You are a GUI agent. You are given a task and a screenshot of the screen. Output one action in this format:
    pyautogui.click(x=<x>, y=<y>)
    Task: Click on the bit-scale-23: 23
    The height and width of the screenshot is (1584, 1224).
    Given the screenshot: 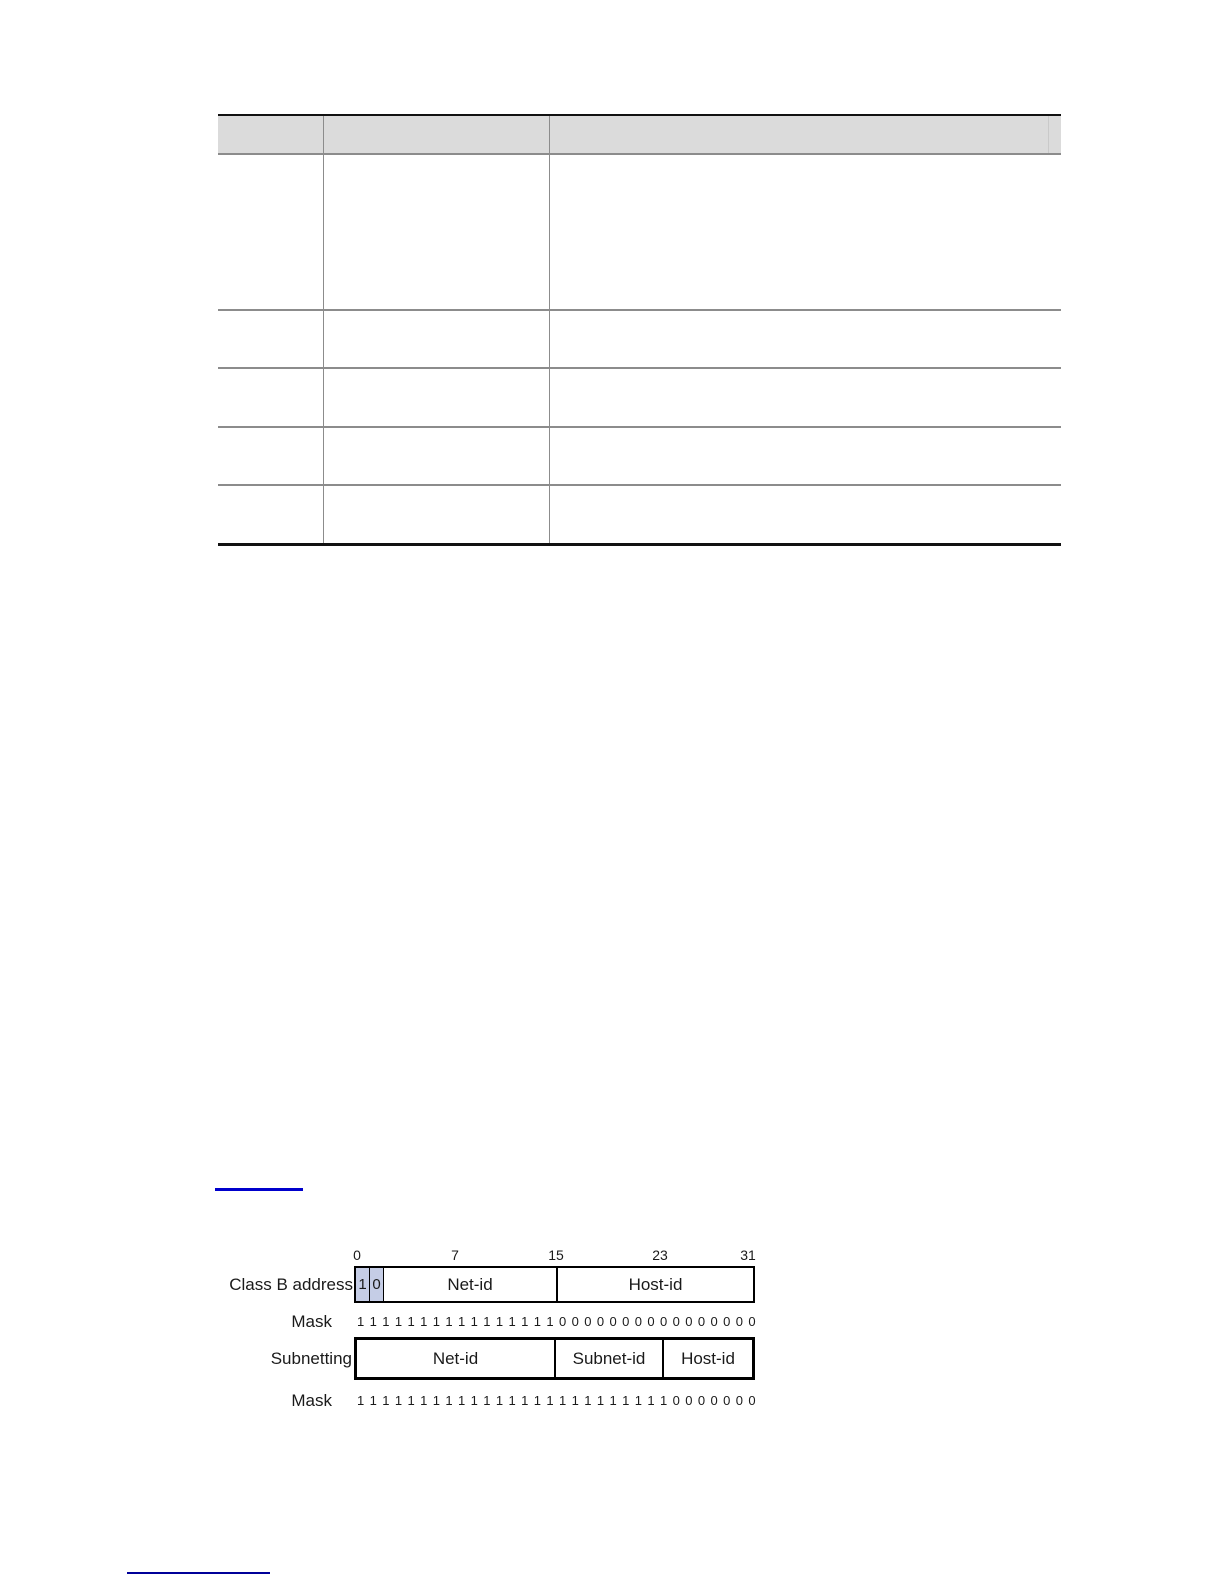 What is the action you would take?
    pyautogui.click(x=660, y=1255)
    